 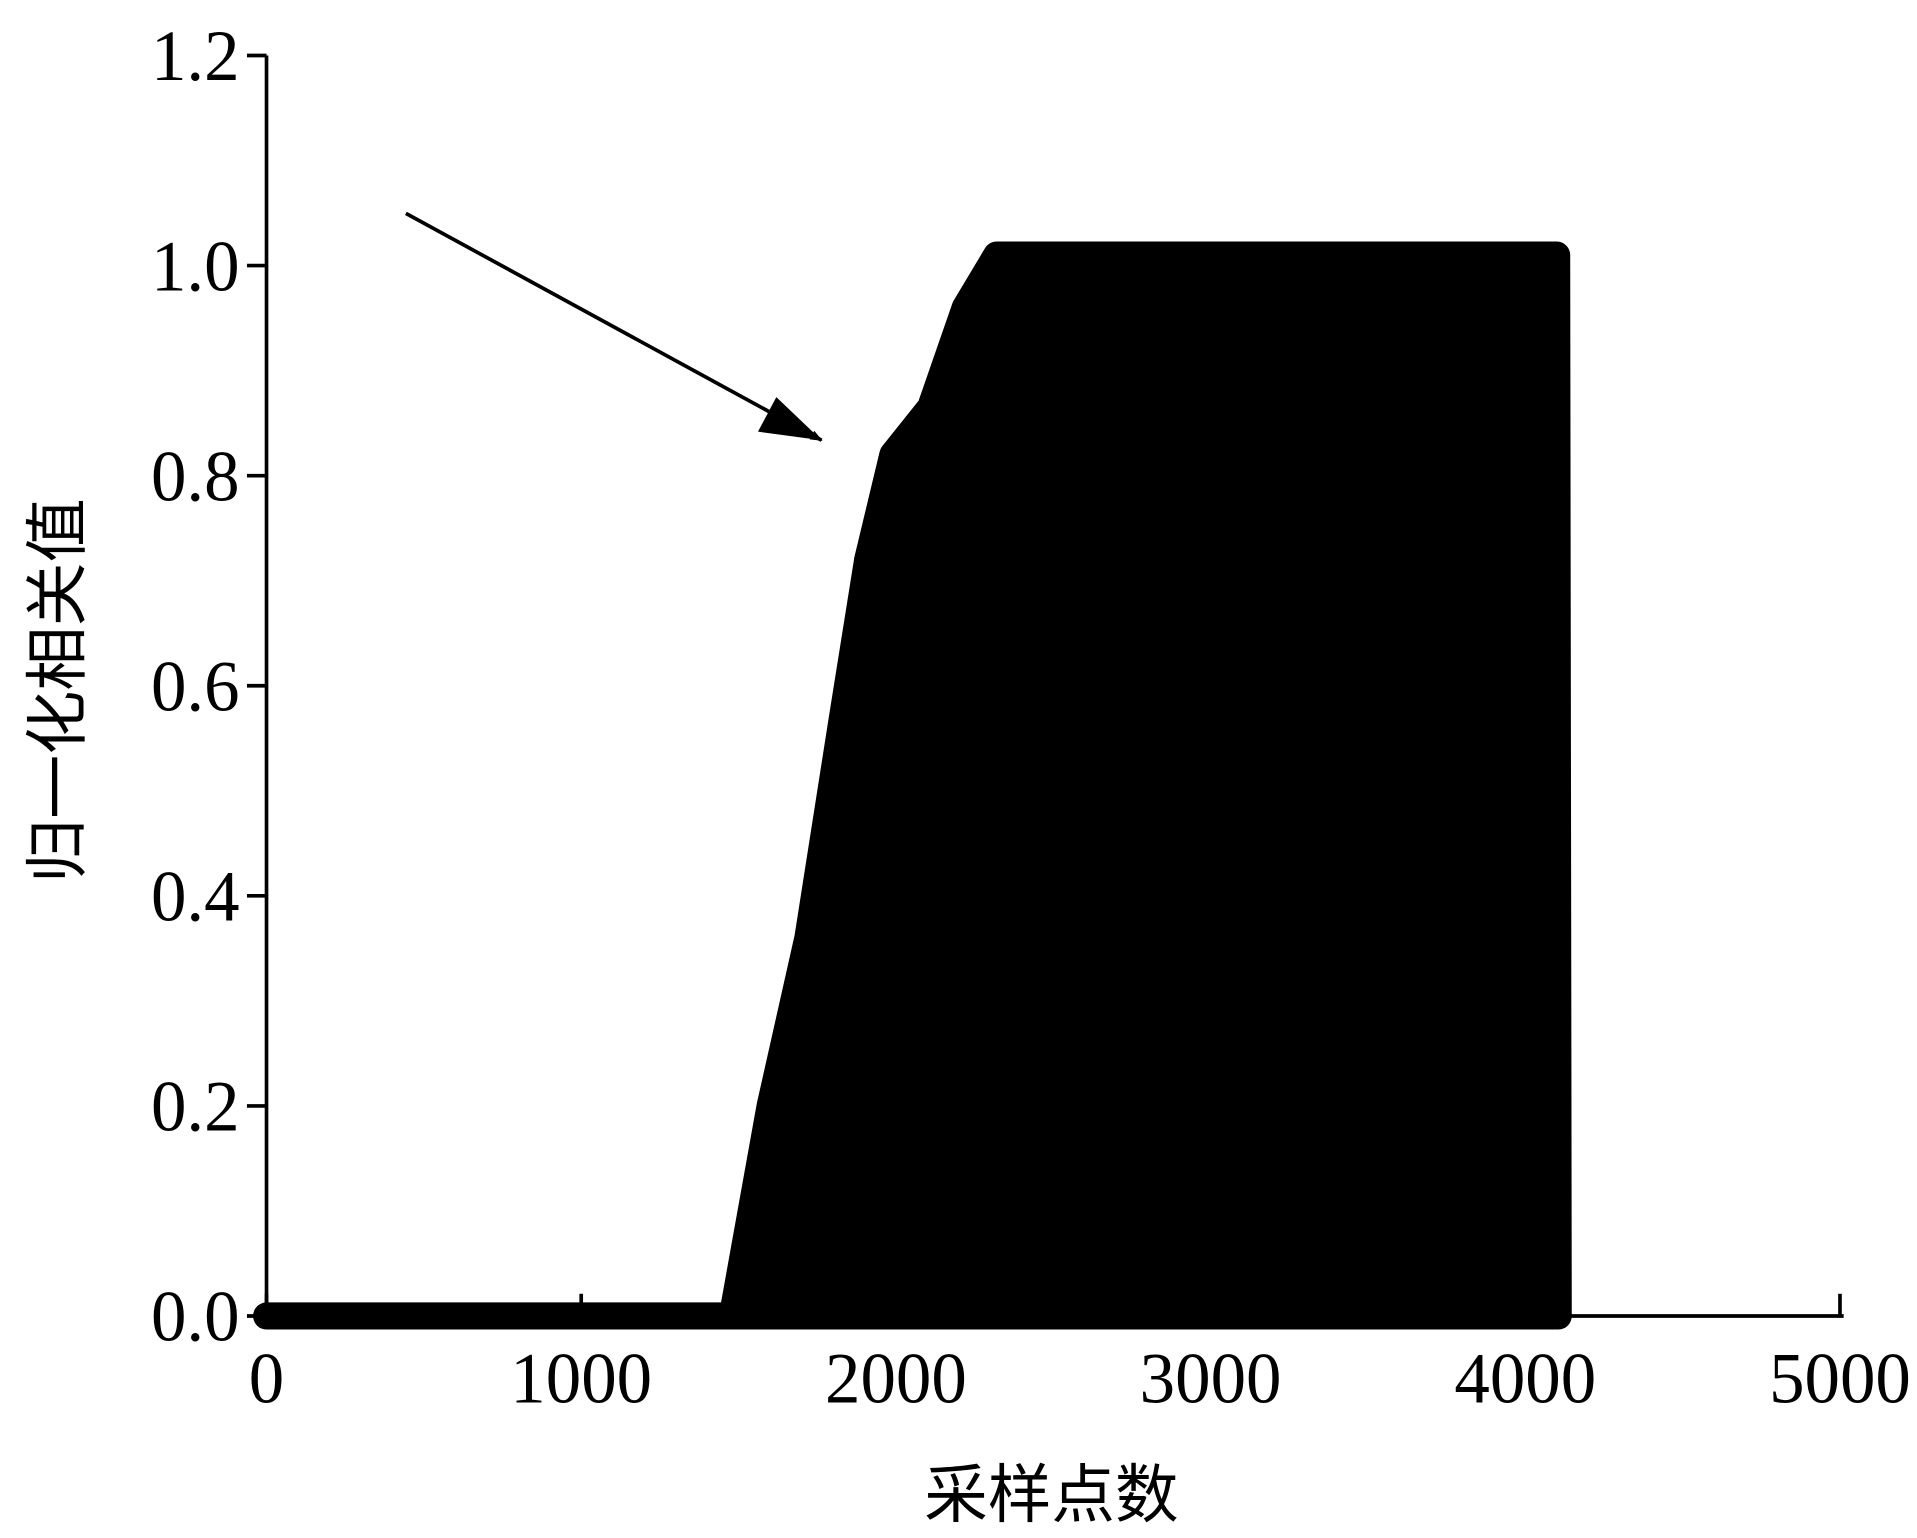 I want to click on x-tick-label: 5000, so click(x=1840, y=1379).